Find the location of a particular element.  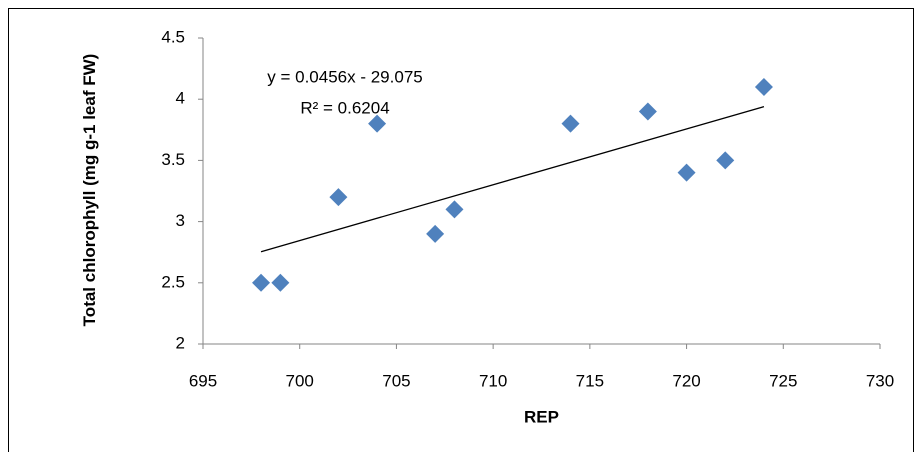

y-tick-label: 3.5 is located at coordinates (173, 159).